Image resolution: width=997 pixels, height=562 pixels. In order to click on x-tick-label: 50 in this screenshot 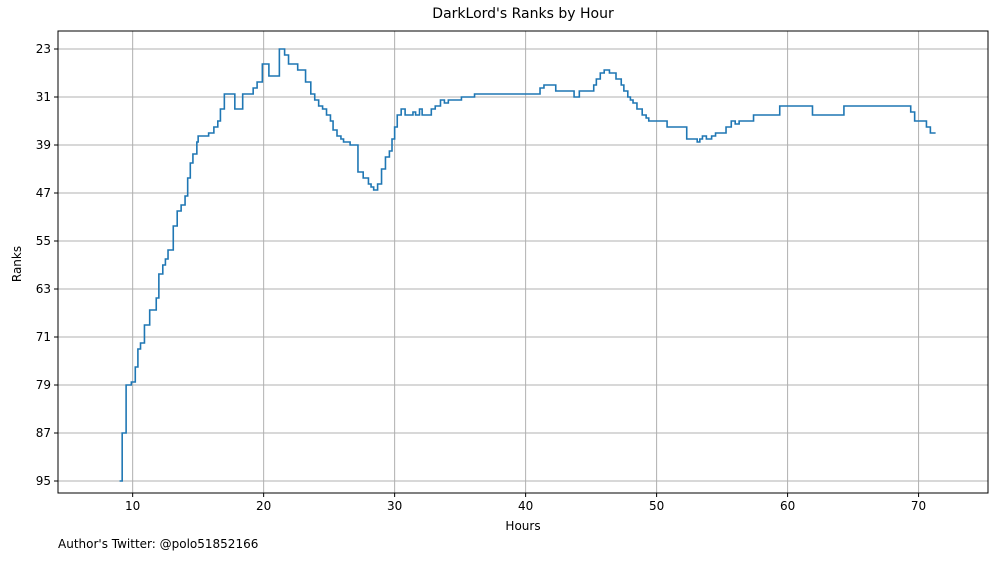, I will do `click(656, 506)`.